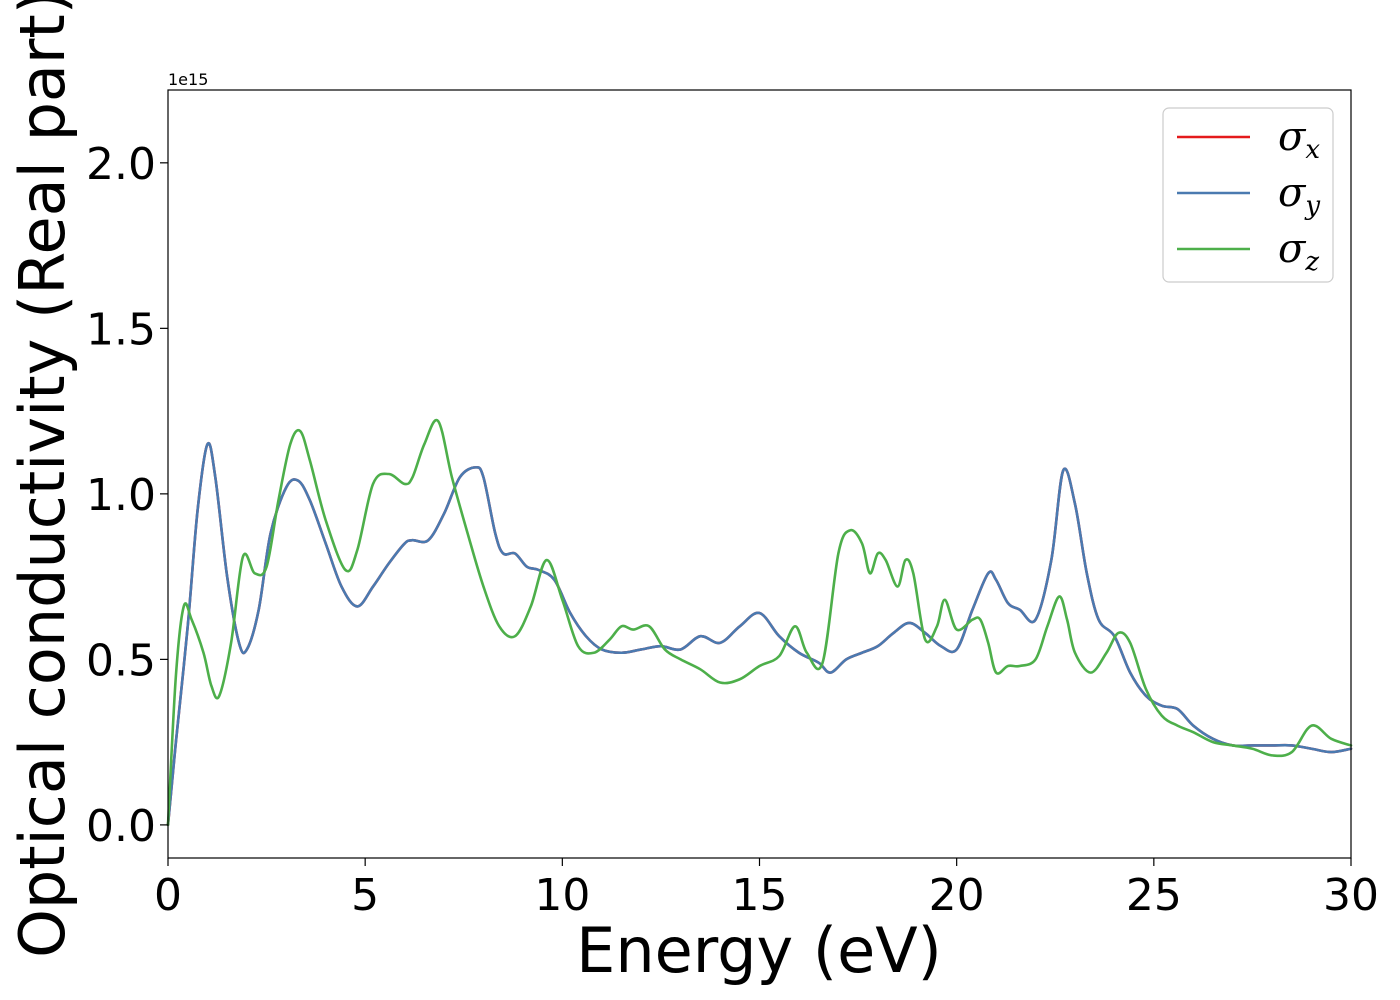 The image size is (1400, 1000). I want to click on legend-box, so click(1248, 195).